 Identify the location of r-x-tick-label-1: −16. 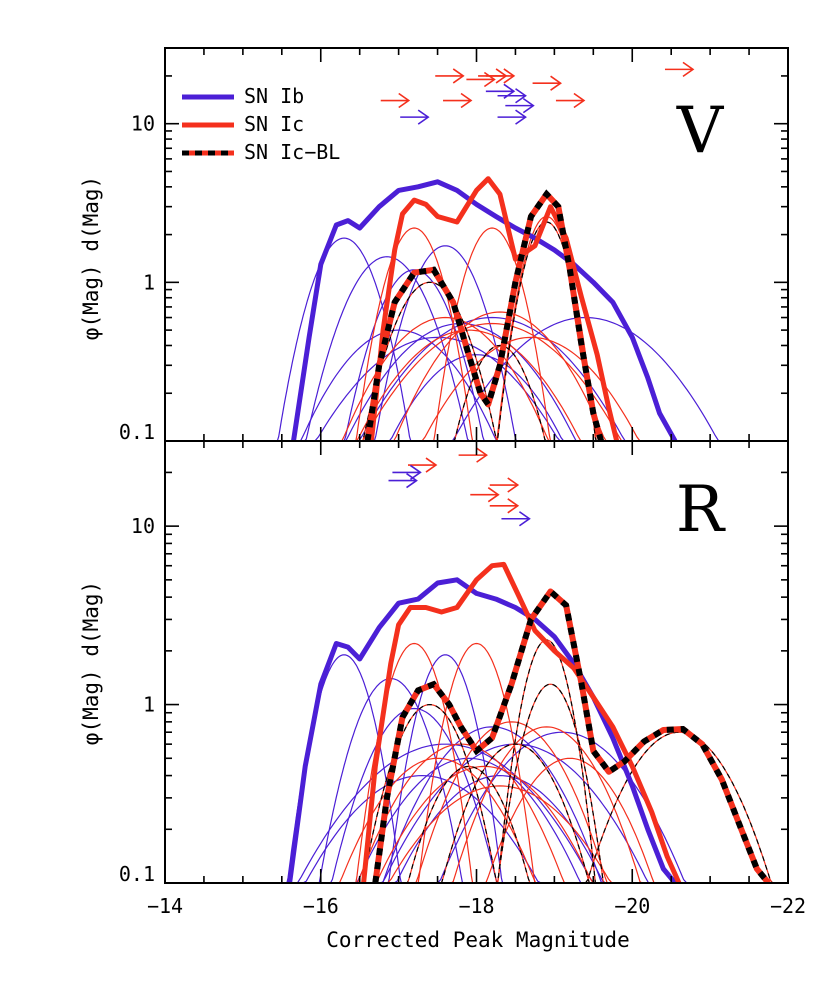
(321, 906).